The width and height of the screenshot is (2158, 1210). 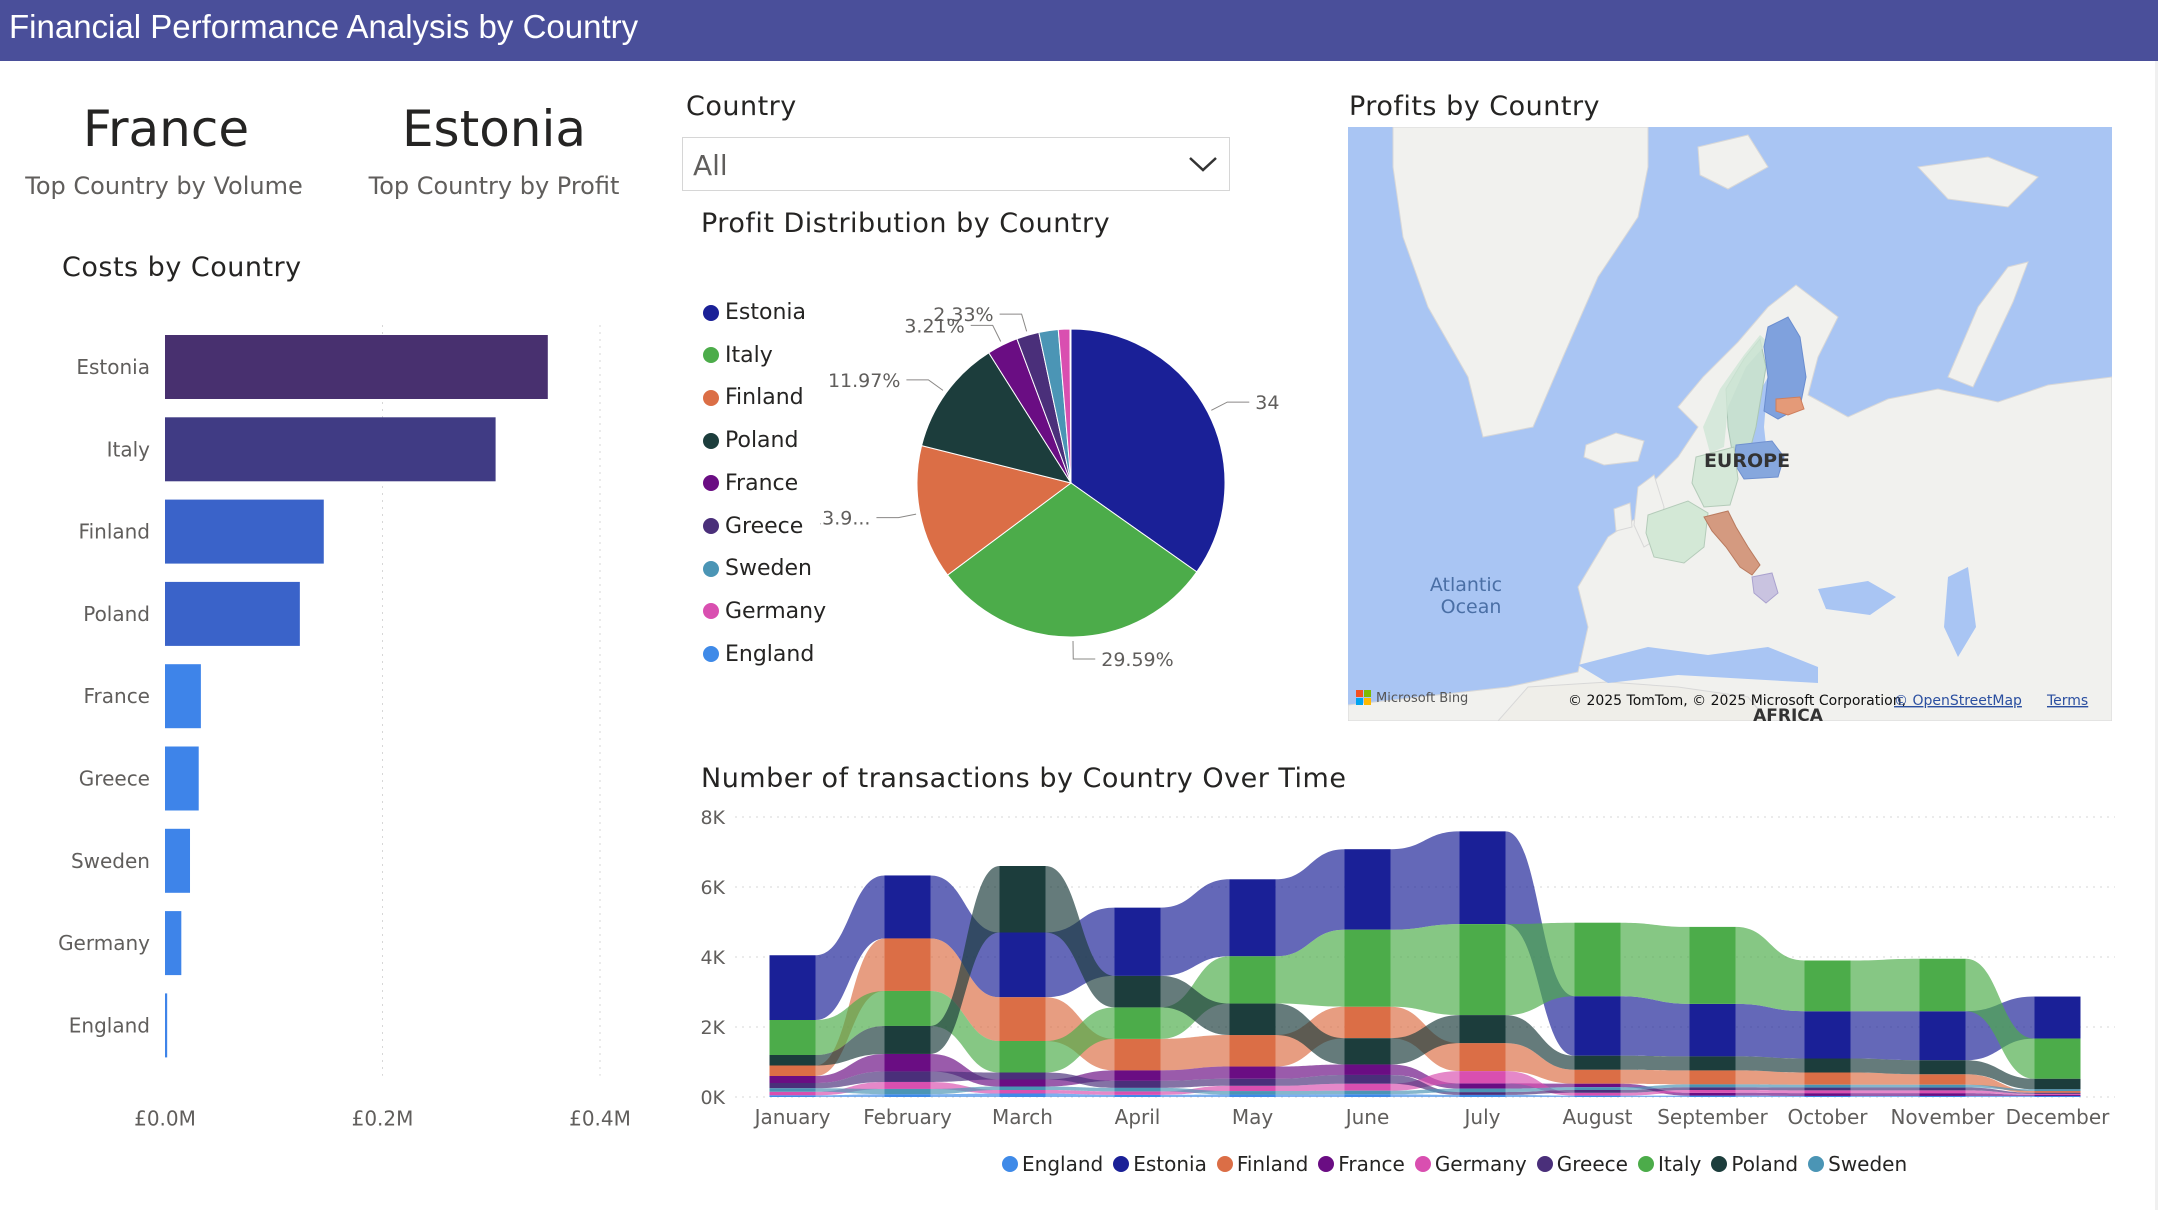 What do you see at coordinates (1262, 1164) in the screenshot?
I see `ribbon-legend-item-finland: Finland` at bounding box center [1262, 1164].